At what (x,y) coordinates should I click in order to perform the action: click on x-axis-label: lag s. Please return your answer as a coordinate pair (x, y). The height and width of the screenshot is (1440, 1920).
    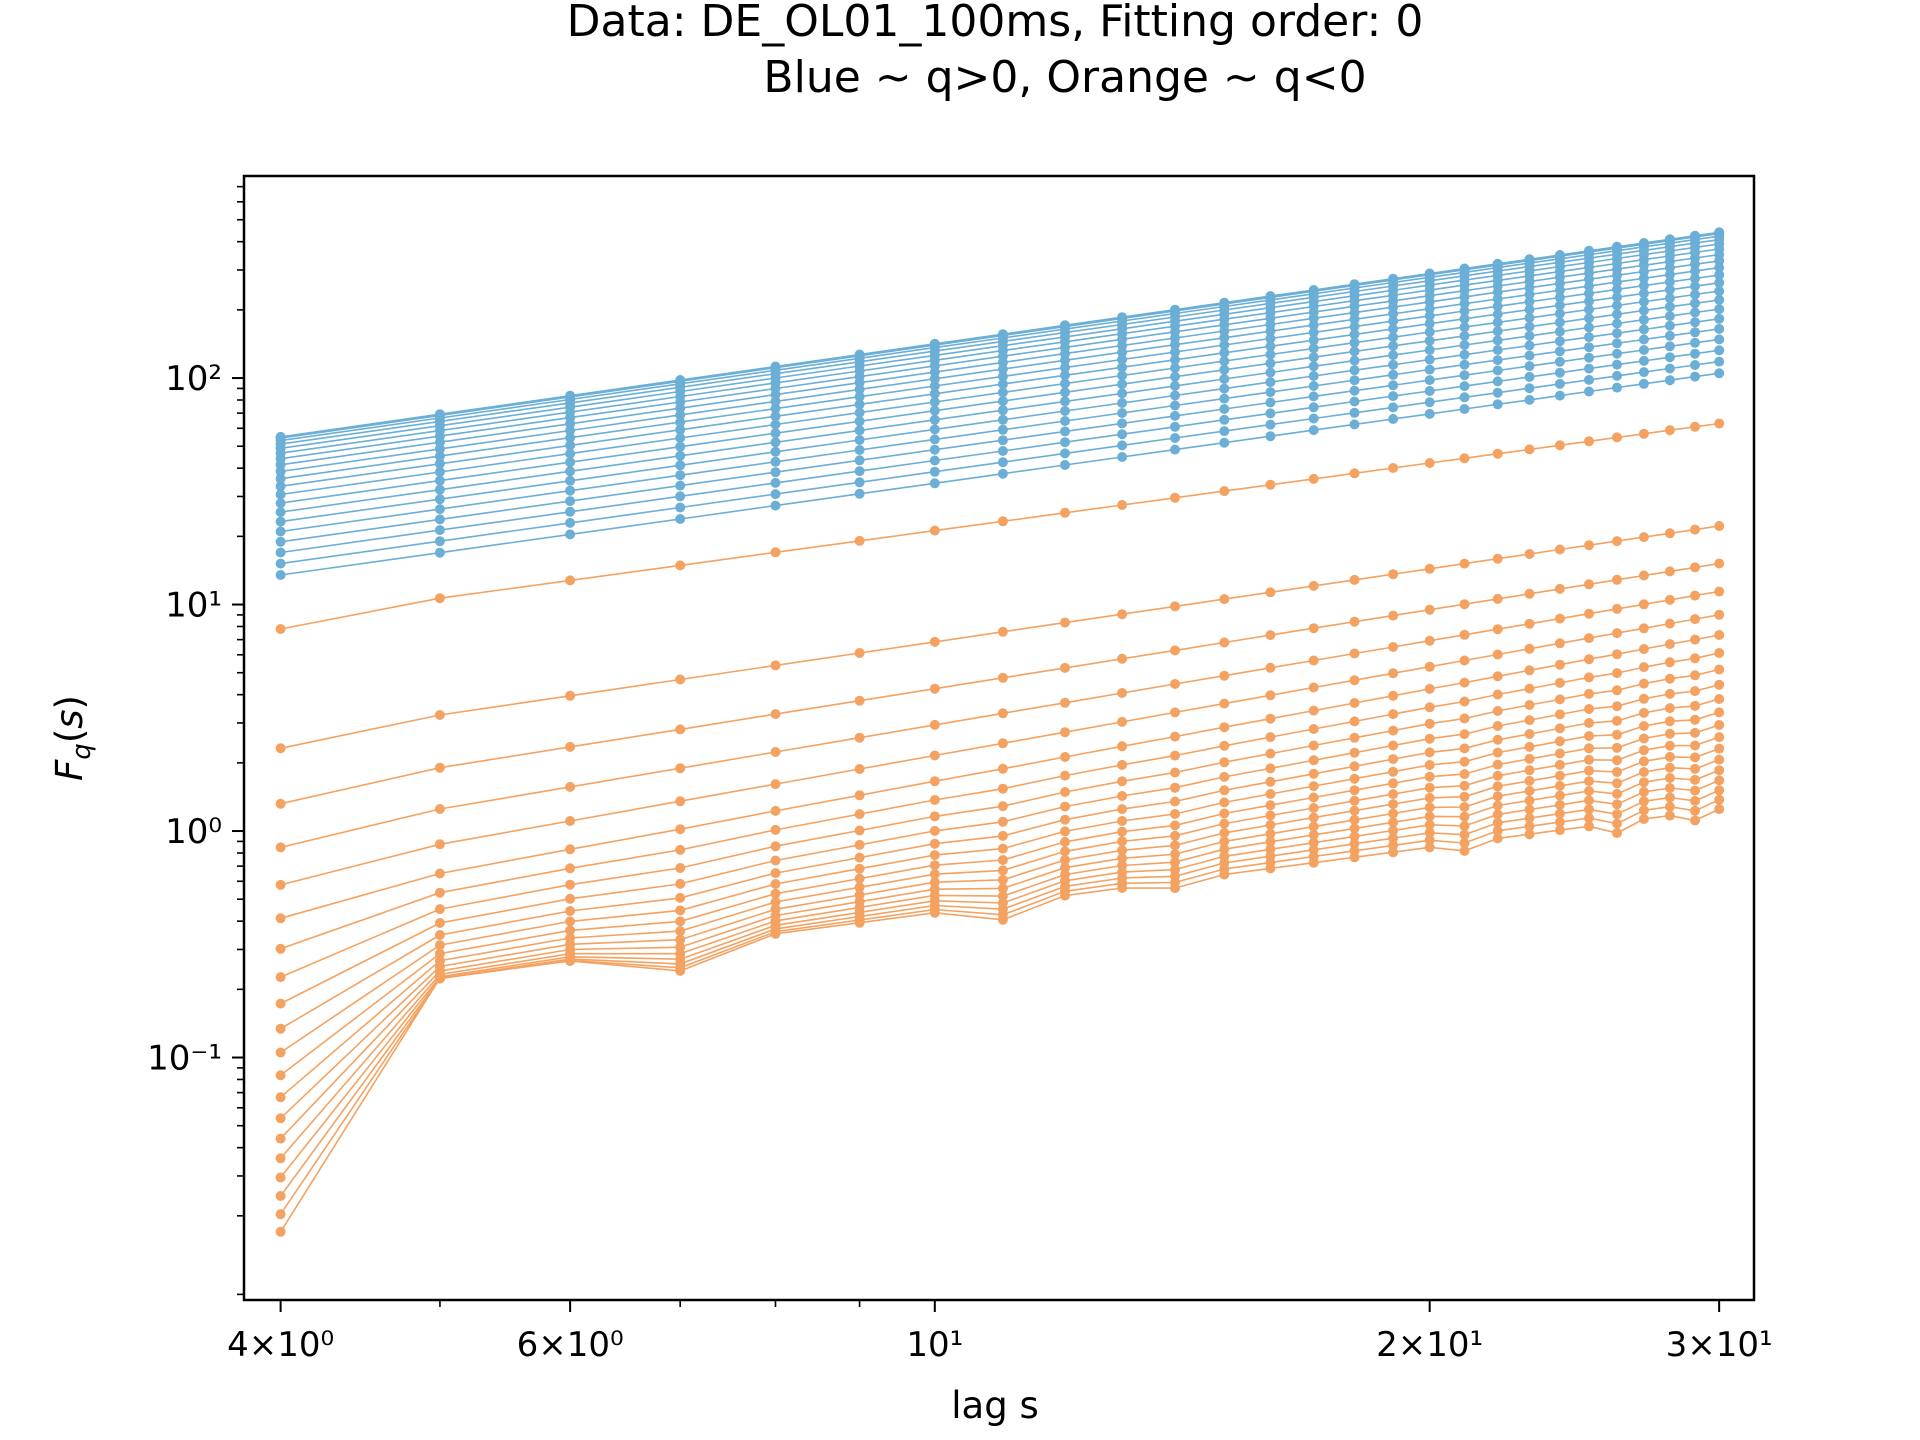
    Looking at the image, I should click on (994, 1405).